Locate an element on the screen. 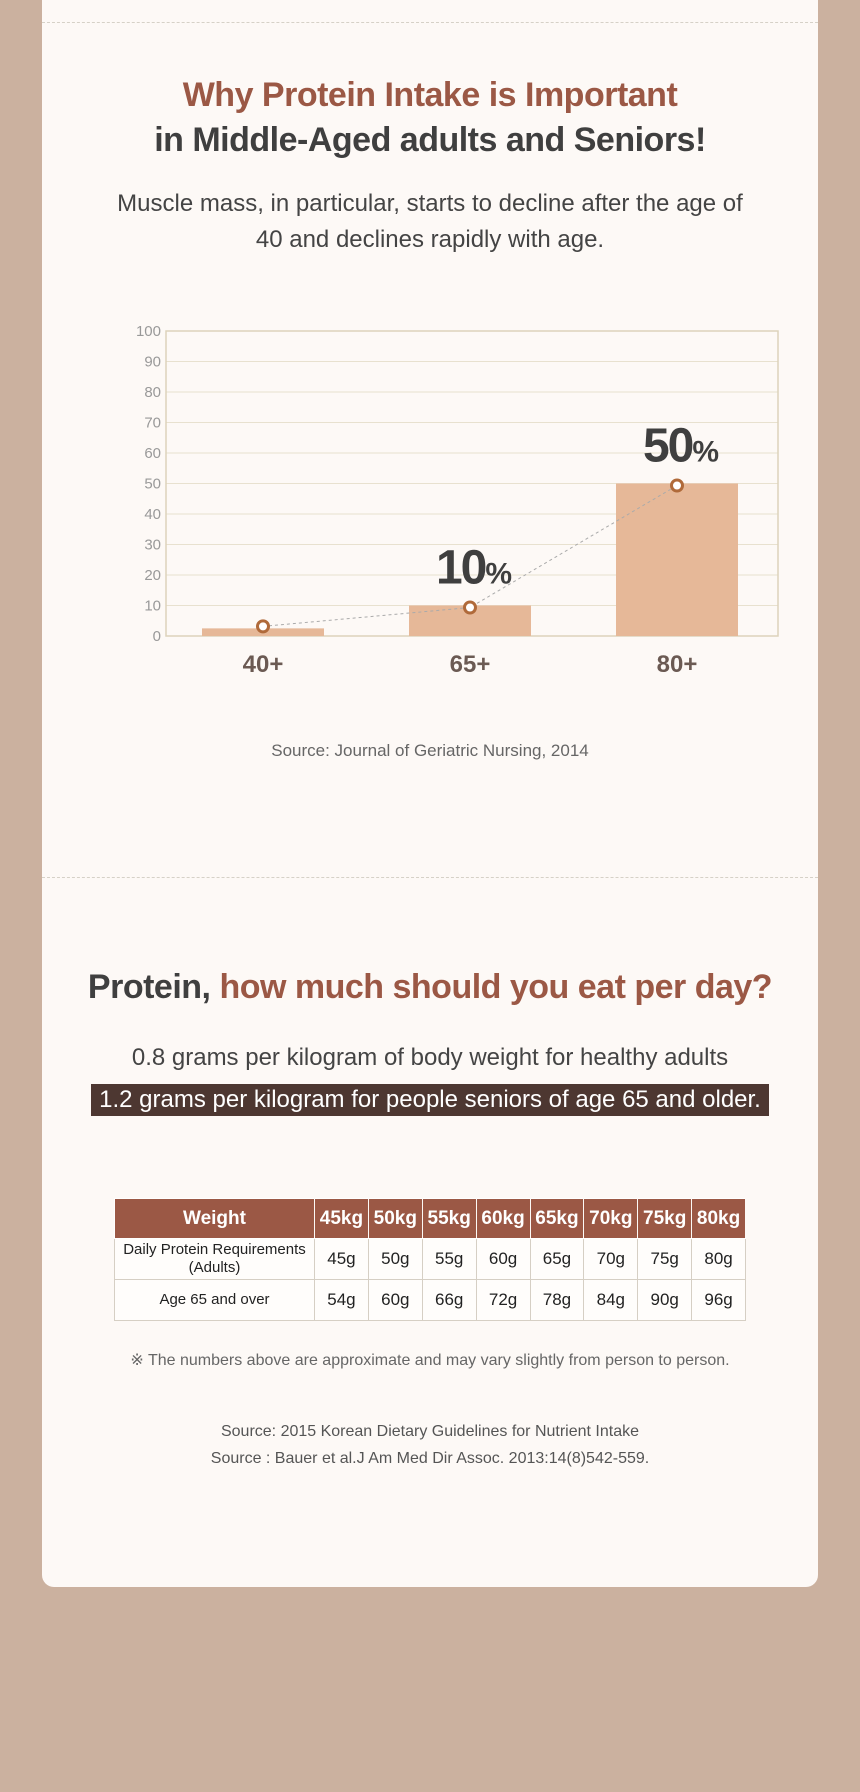 Image resolution: width=860 pixels, height=1792 pixels. y-tick-label: 30 is located at coordinates (152, 545).